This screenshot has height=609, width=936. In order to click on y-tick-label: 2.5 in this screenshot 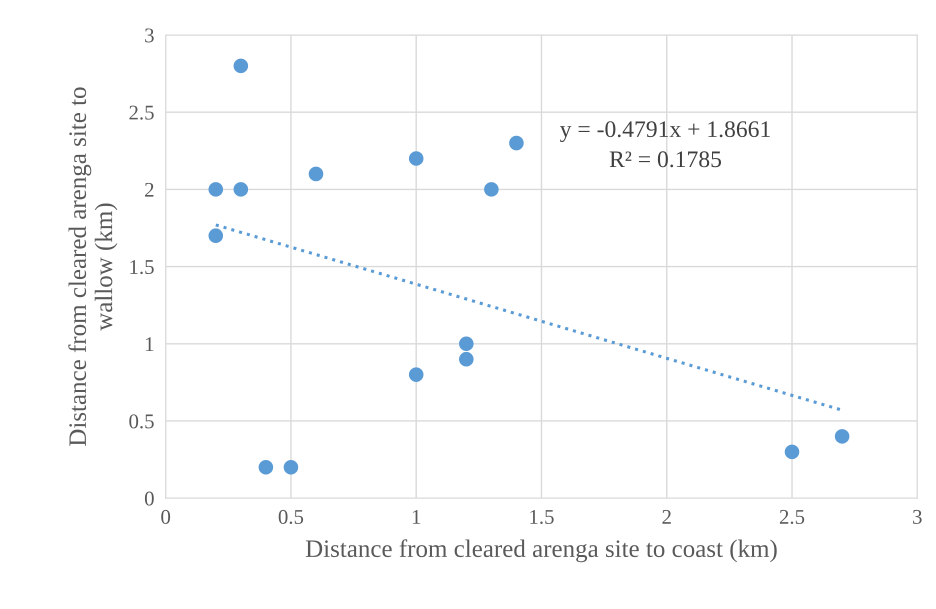, I will do `click(141, 113)`.